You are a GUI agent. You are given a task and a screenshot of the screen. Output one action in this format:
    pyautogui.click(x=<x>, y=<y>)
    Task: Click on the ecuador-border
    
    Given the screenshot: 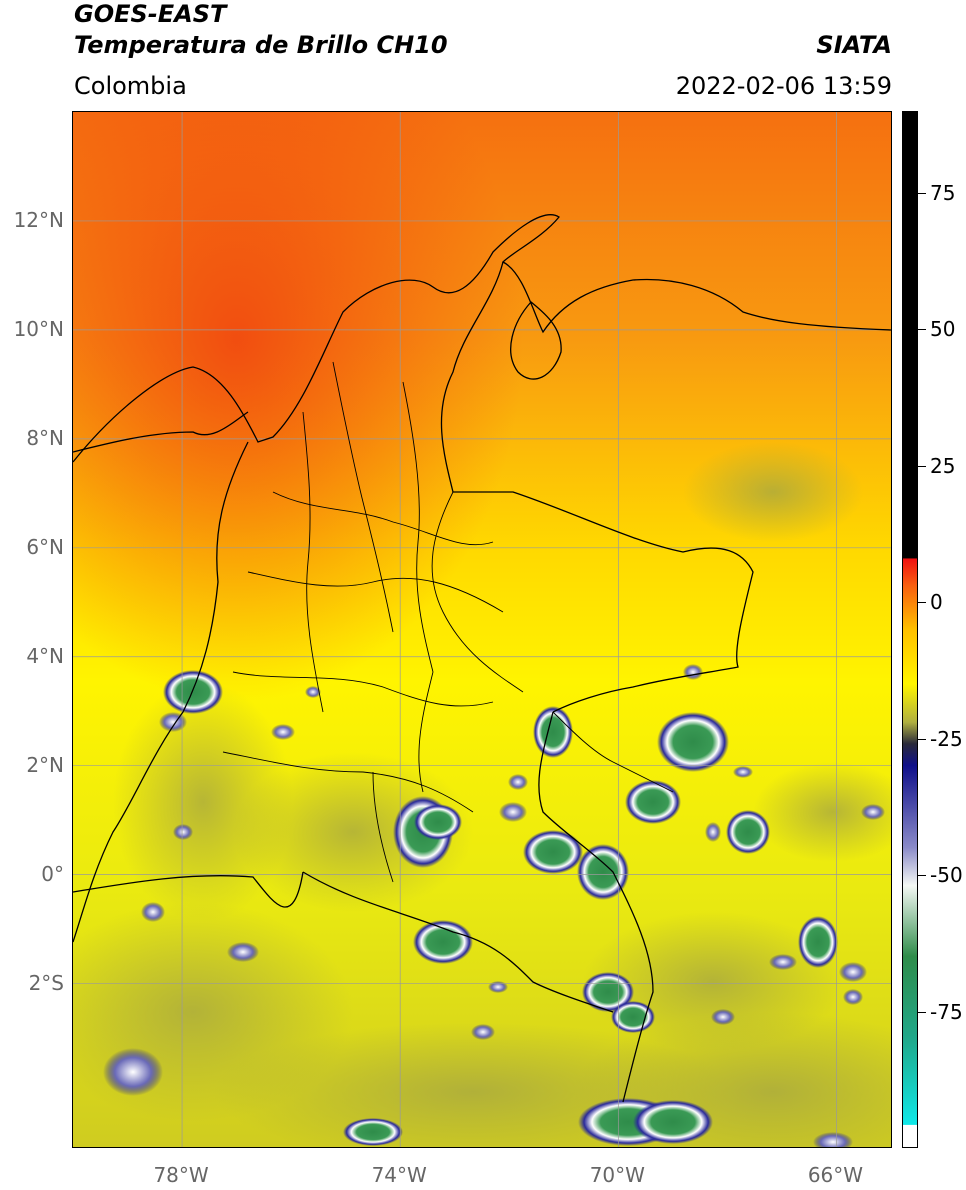 What is the action you would take?
    pyautogui.click(x=188, y=889)
    